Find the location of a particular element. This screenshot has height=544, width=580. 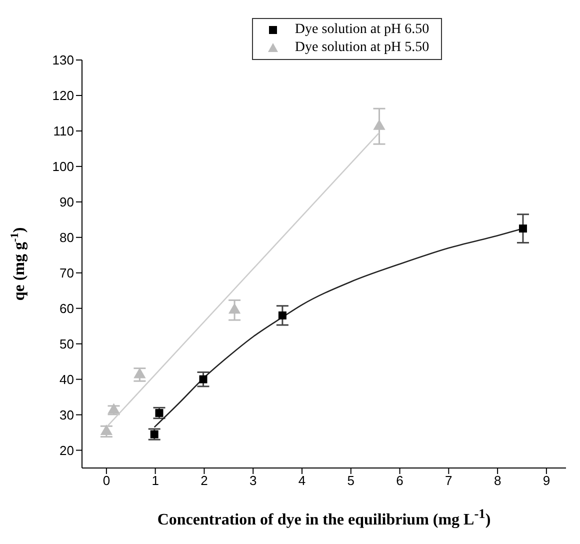

x-axis-title: Concentration of dye in the equilibrium (mg L$^{-1}$) is located at coordinates (324, 518).